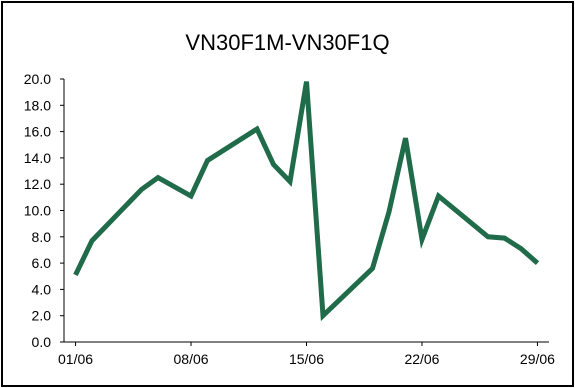 The image size is (575, 388). What do you see at coordinates (42, 316) in the screenshot?
I see `y-tick-label: 2.0` at bounding box center [42, 316].